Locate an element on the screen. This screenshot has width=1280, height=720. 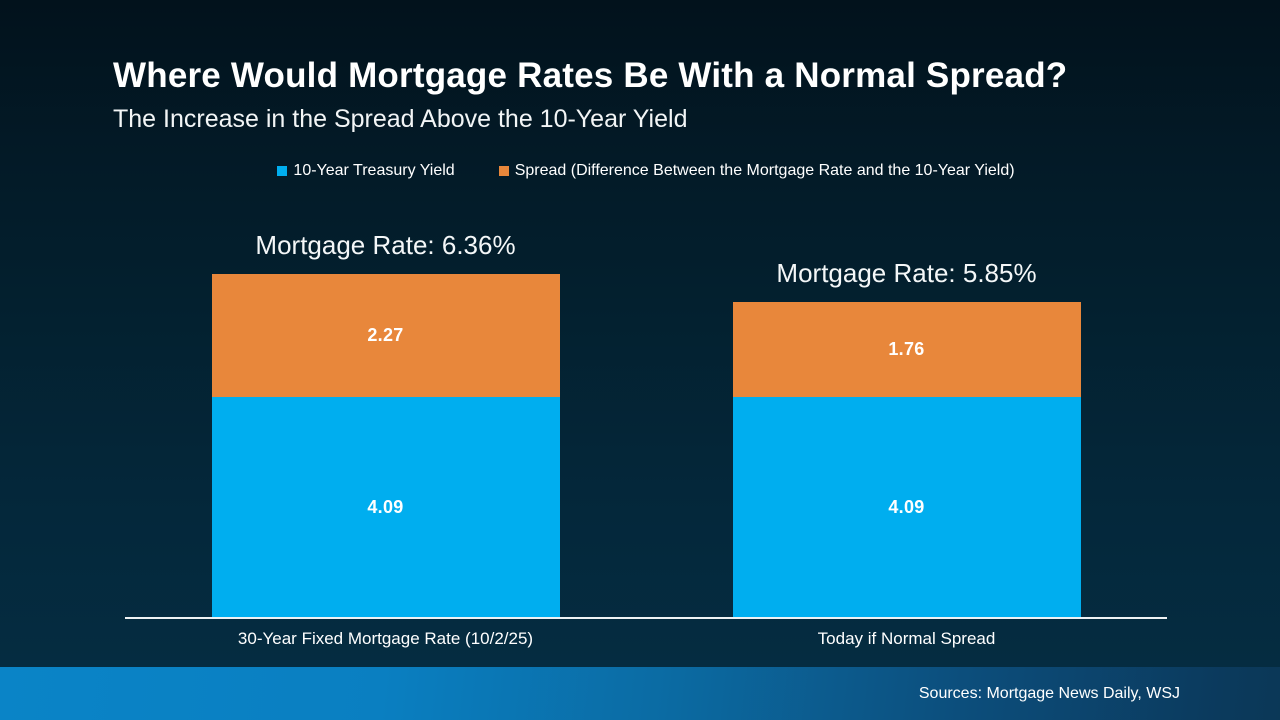
stacked-bar-current: 2.27 4.09 is located at coordinates (385, 446).